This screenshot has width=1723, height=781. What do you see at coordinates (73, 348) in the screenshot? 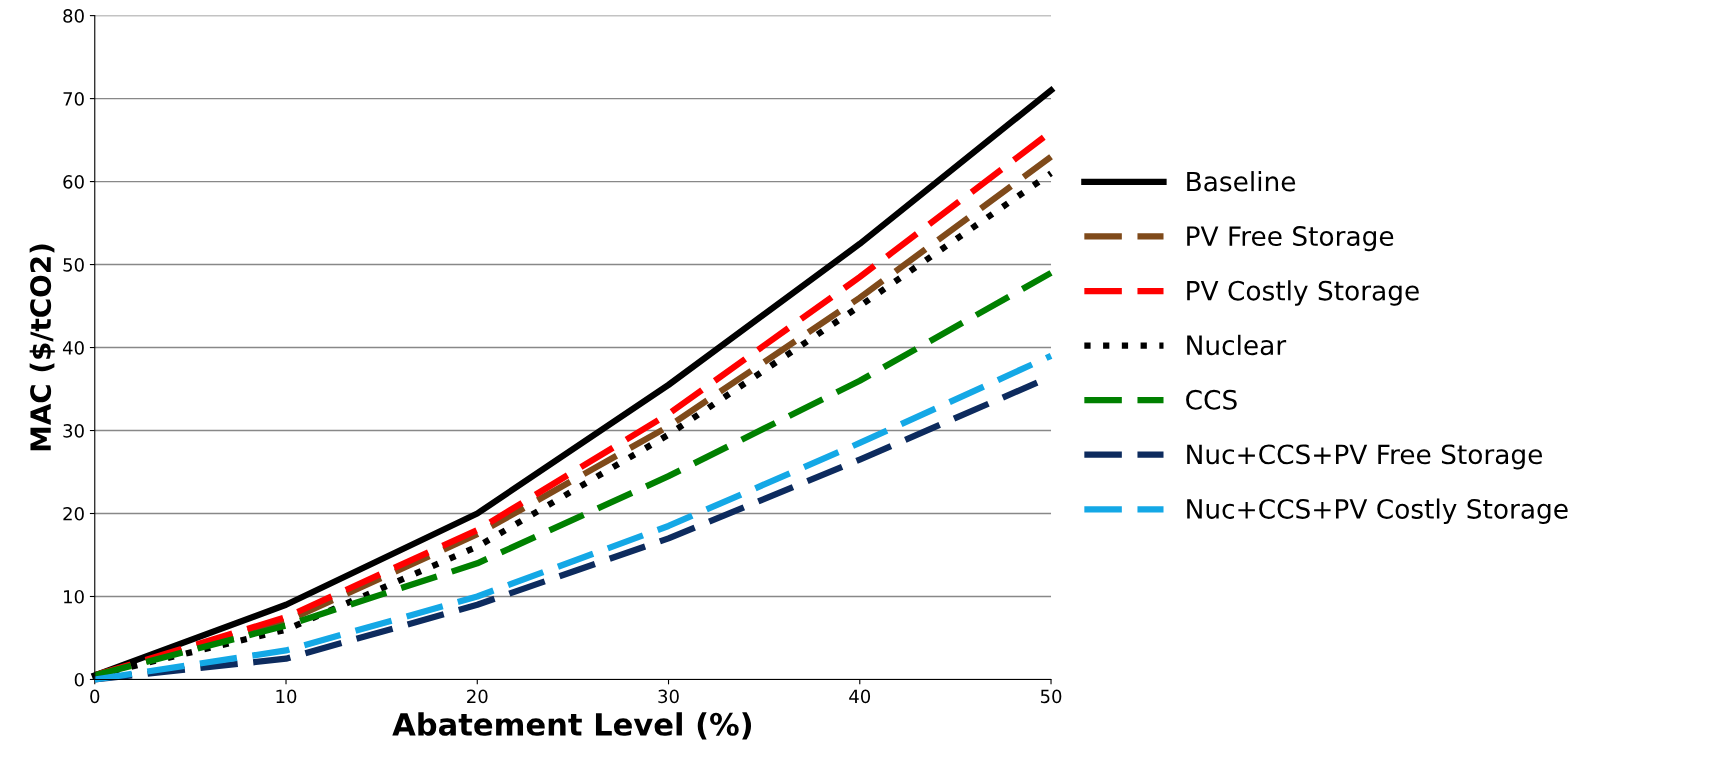
I see `y-tick-label: 40` at bounding box center [73, 348].